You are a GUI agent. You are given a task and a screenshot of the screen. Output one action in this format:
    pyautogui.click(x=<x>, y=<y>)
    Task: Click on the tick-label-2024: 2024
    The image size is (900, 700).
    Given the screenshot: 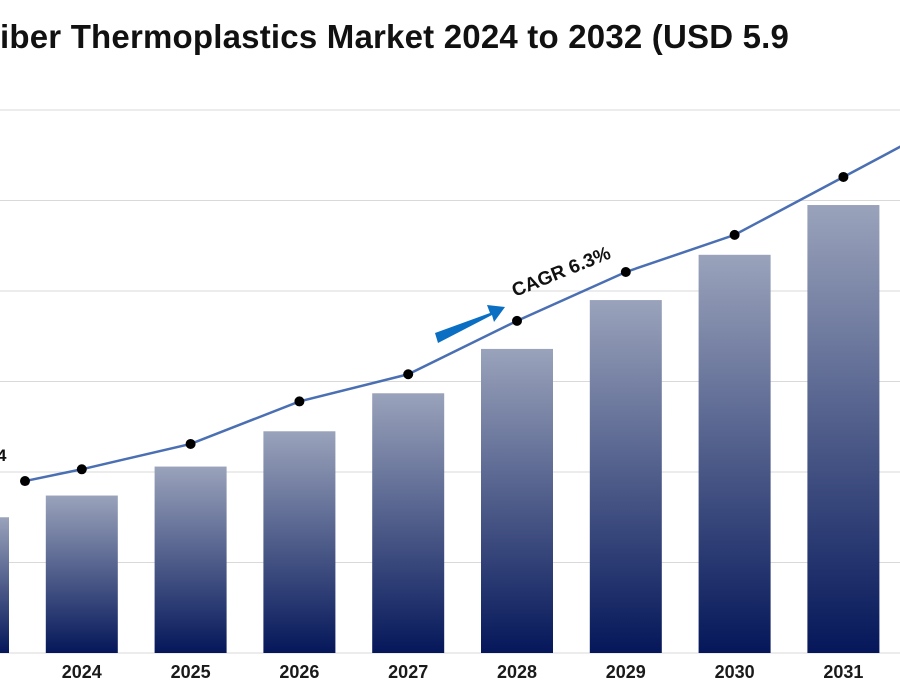 What is the action you would take?
    pyautogui.click(x=82, y=672)
    